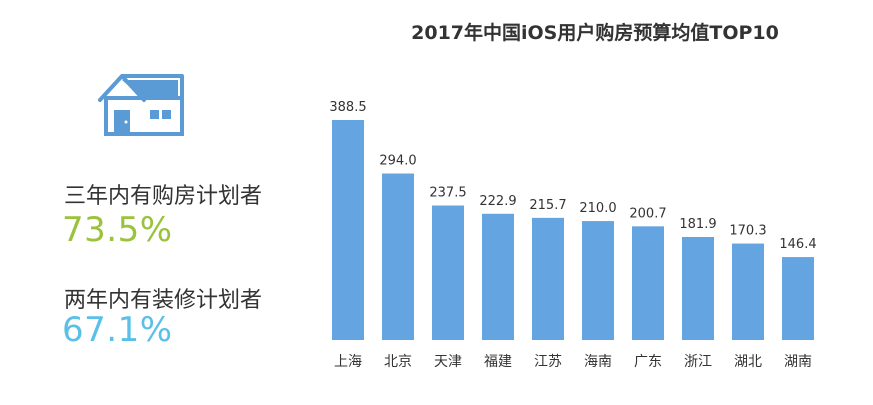  Describe the element at coordinates (141, 105) in the screenshot. I see `house-icon` at that location.